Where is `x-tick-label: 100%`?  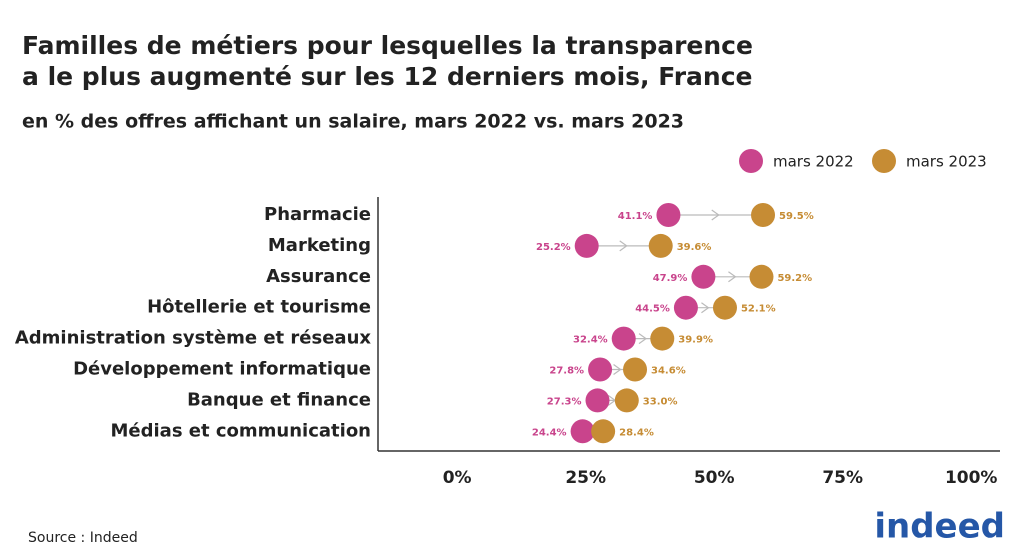
x-tick-label: 100% is located at coordinates (971, 478).